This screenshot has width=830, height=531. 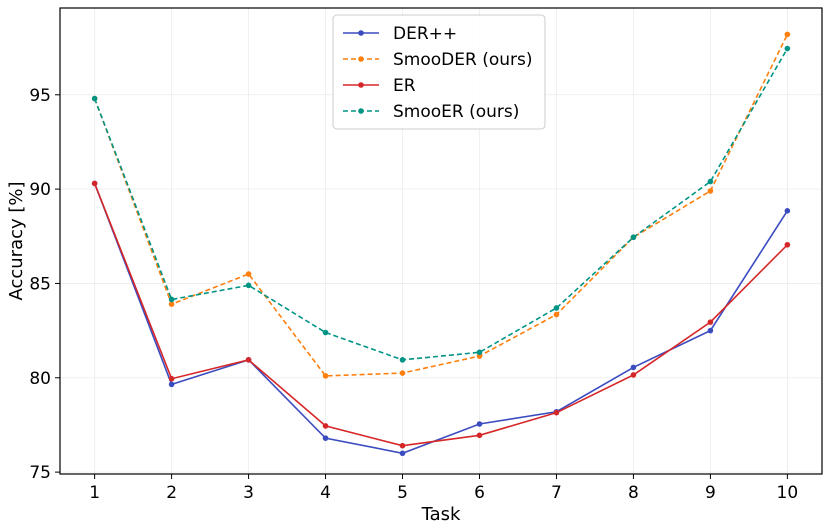 What do you see at coordinates (94, 493) in the screenshot?
I see `x-tick-label: 1` at bounding box center [94, 493].